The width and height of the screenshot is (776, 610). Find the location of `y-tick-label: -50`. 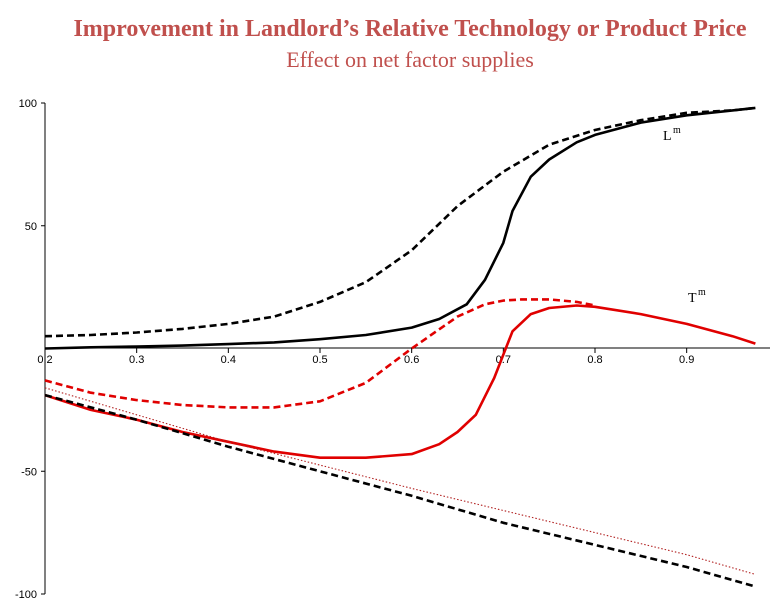

y-tick-label: -50 is located at coordinates (29, 472).